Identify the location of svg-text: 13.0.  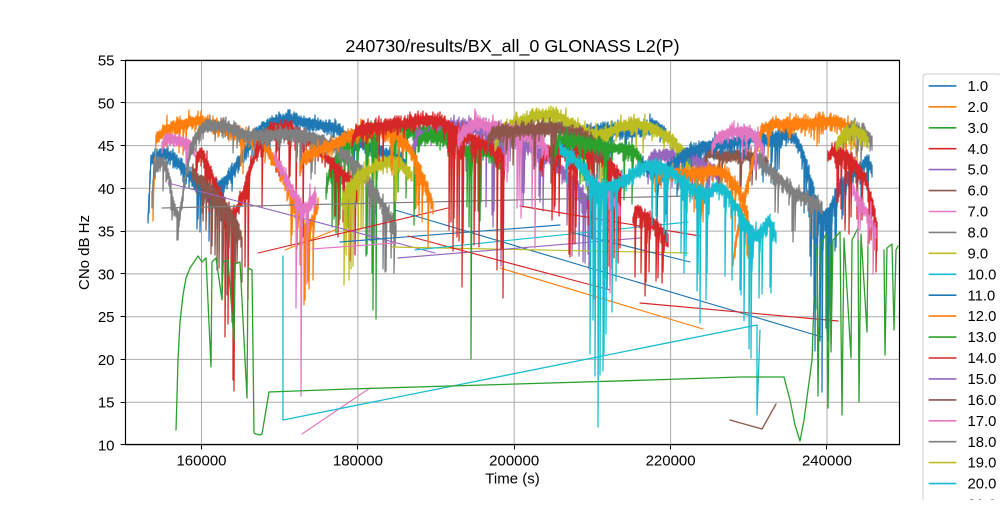
(982, 338).